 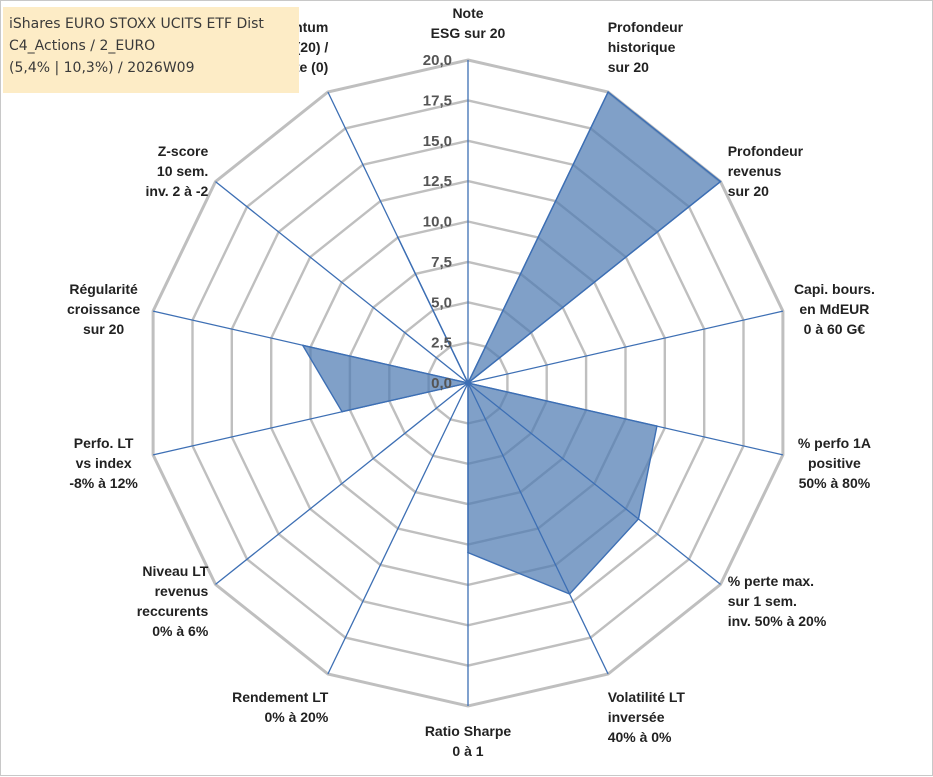 What do you see at coordinates (441, 302) in the screenshot?
I see `tick-label: 5,0` at bounding box center [441, 302].